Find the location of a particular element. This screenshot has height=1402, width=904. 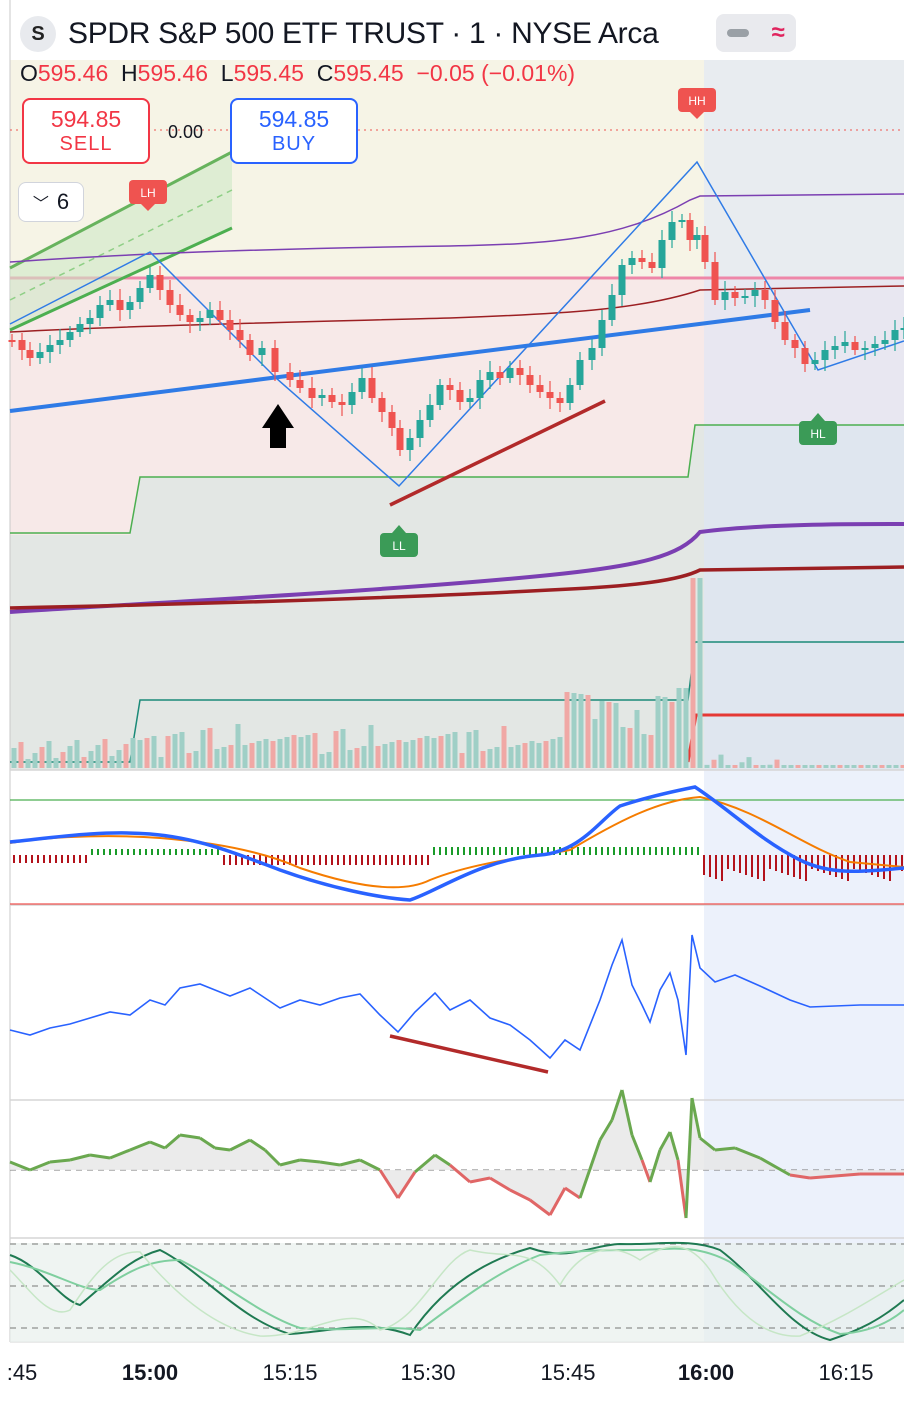

wave-icon: ≈ is located at coordinates (778, 32).